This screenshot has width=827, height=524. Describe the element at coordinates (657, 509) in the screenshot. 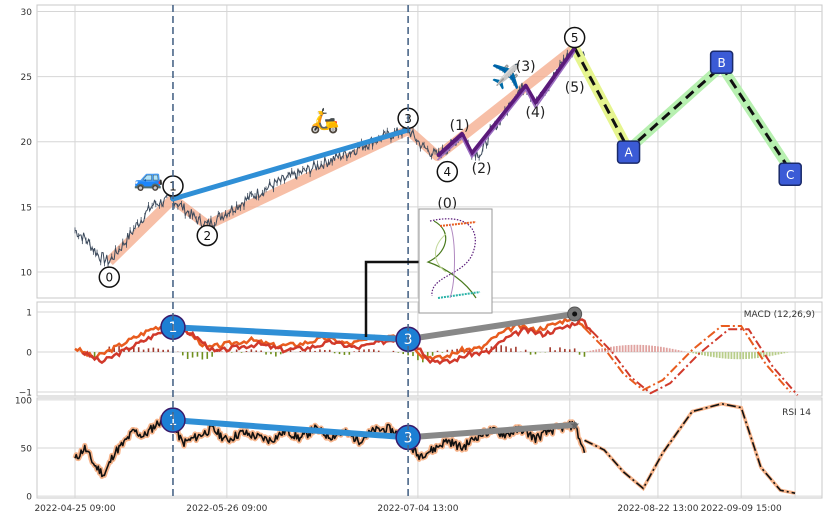

I see `x-tick-label: 2022-08-22 13:00` at that location.